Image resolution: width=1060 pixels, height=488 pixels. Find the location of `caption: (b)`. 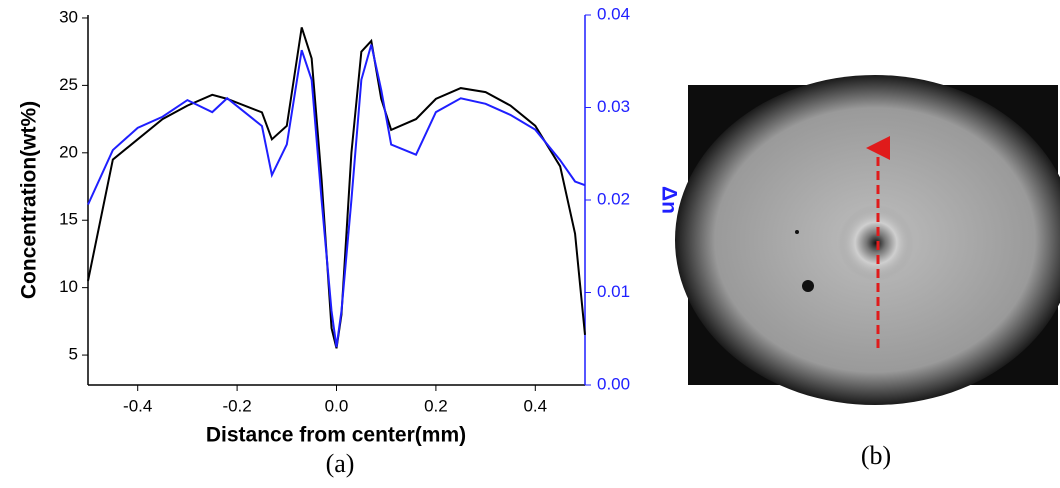

caption: (b) is located at coordinates (876, 455).